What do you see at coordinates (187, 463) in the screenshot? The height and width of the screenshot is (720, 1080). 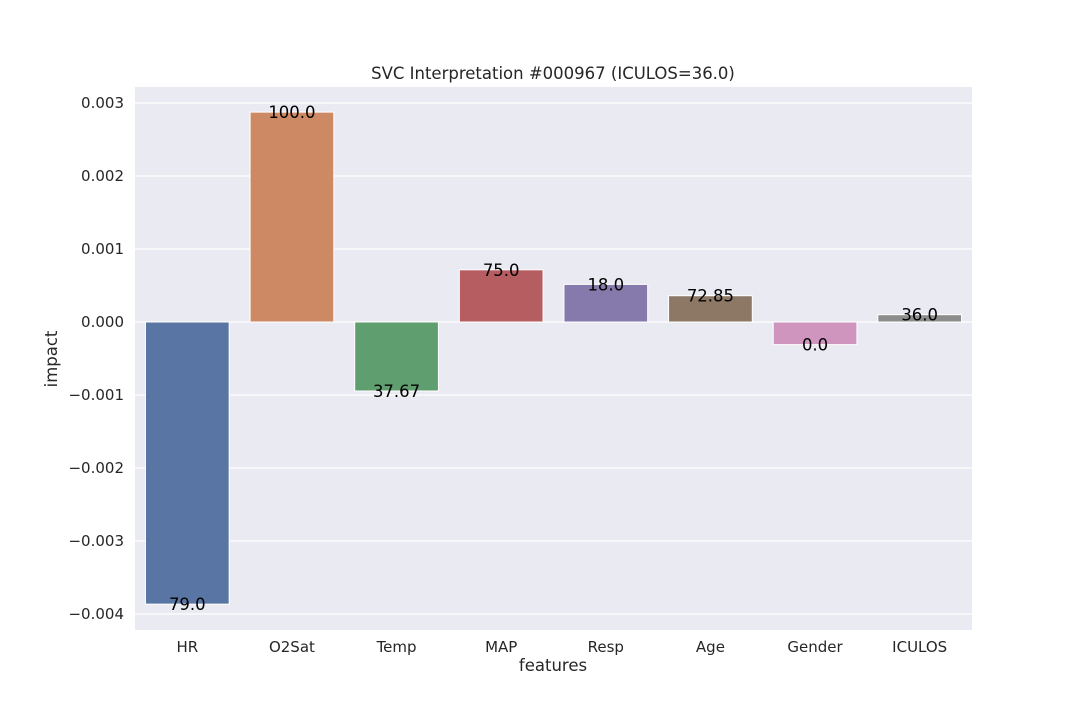 I see `bar-hr` at bounding box center [187, 463].